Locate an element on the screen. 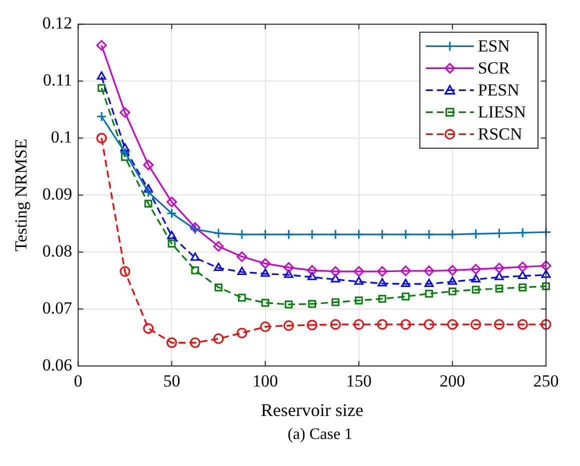 This screenshot has width=580, height=466. legend-label: LIESN is located at coordinates (502, 112).